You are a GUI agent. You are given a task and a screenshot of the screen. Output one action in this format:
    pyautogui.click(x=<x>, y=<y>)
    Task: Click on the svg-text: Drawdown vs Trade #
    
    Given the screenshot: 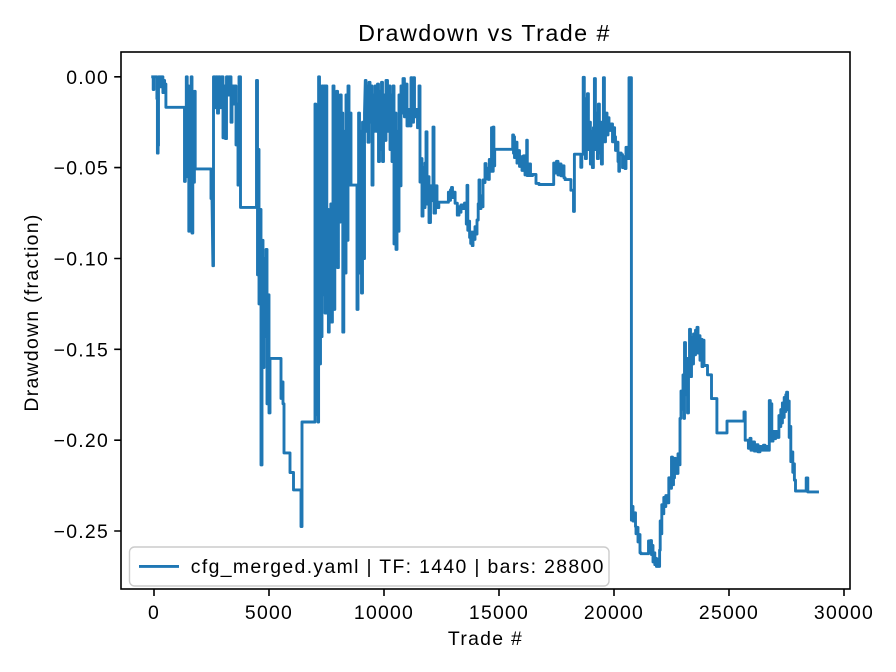 What is the action you would take?
    pyautogui.click(x=484, y=33)
    